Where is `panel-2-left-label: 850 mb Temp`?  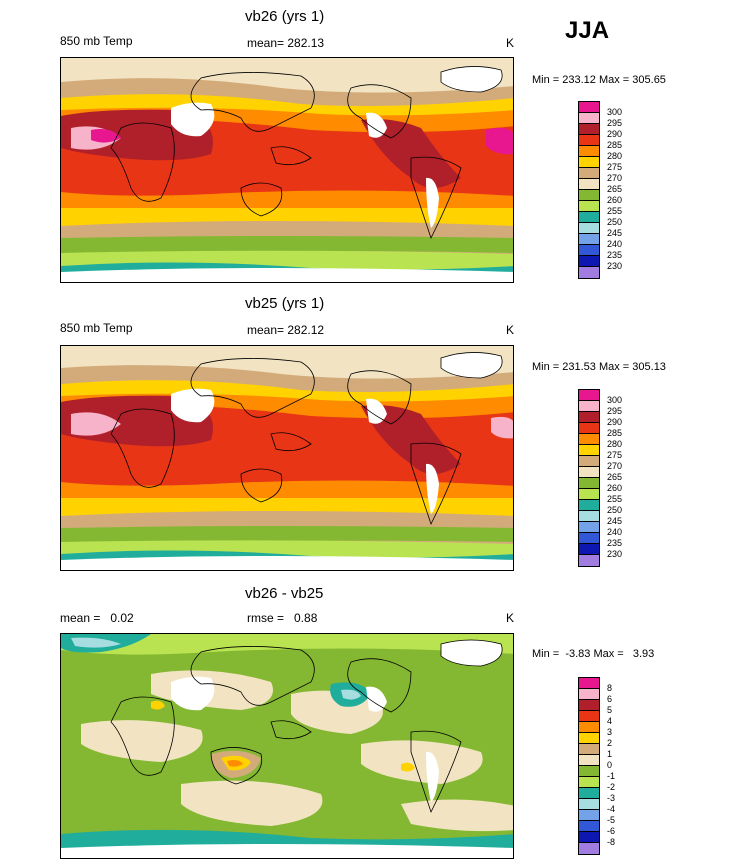
panel-2-left-label: 850 mb Temp is located at coordinates (96, 328).